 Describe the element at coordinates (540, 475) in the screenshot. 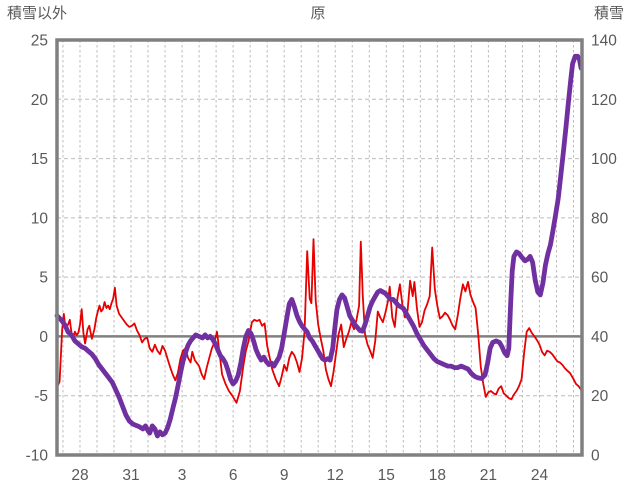

I see `x-axis-tick-label: 24` at that location.